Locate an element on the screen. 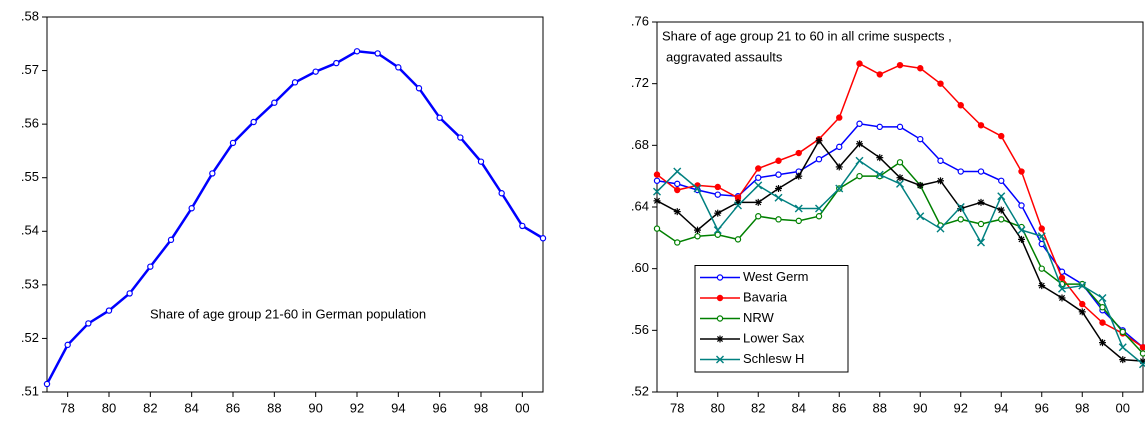 The image size is (1145, 421). y-tick-label: .55 is located at coordinates (30, 176).